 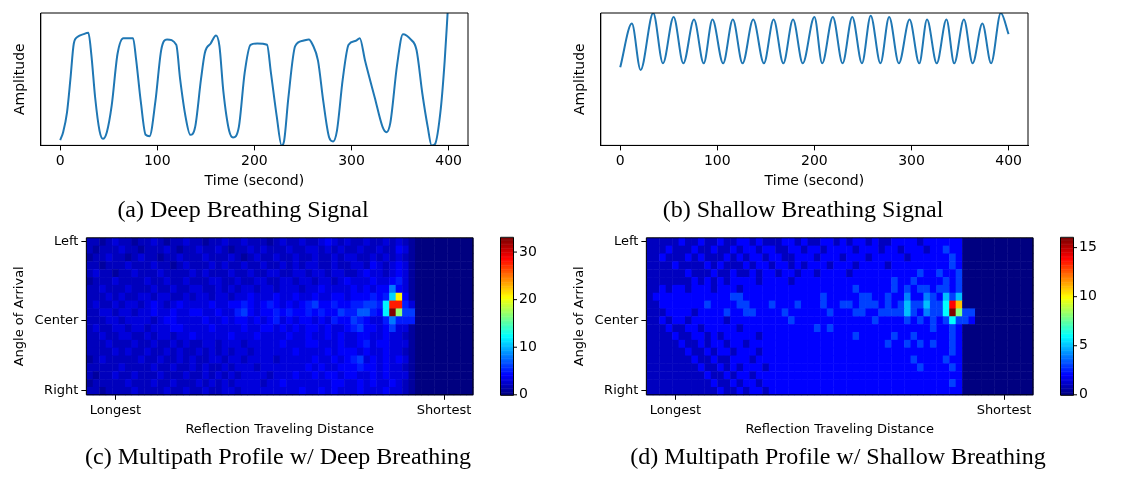 What do you see at coordinates (803, 209) in the screenshot?
I see `text: (b) Shallow Breathing Signal` at bounding box center [803, 209].